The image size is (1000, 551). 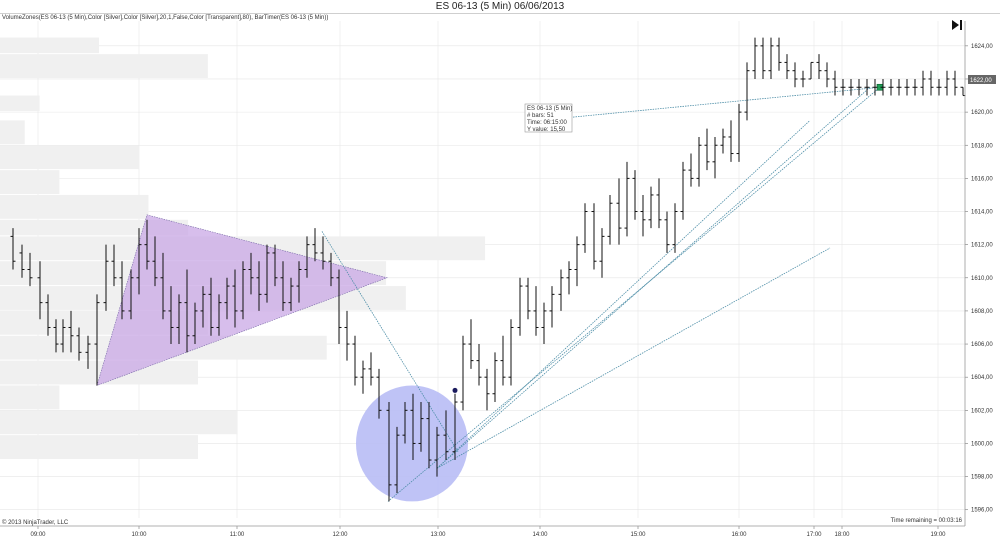 I want to click on y-tick-label: 1620,00, so click(x=982, y=113).